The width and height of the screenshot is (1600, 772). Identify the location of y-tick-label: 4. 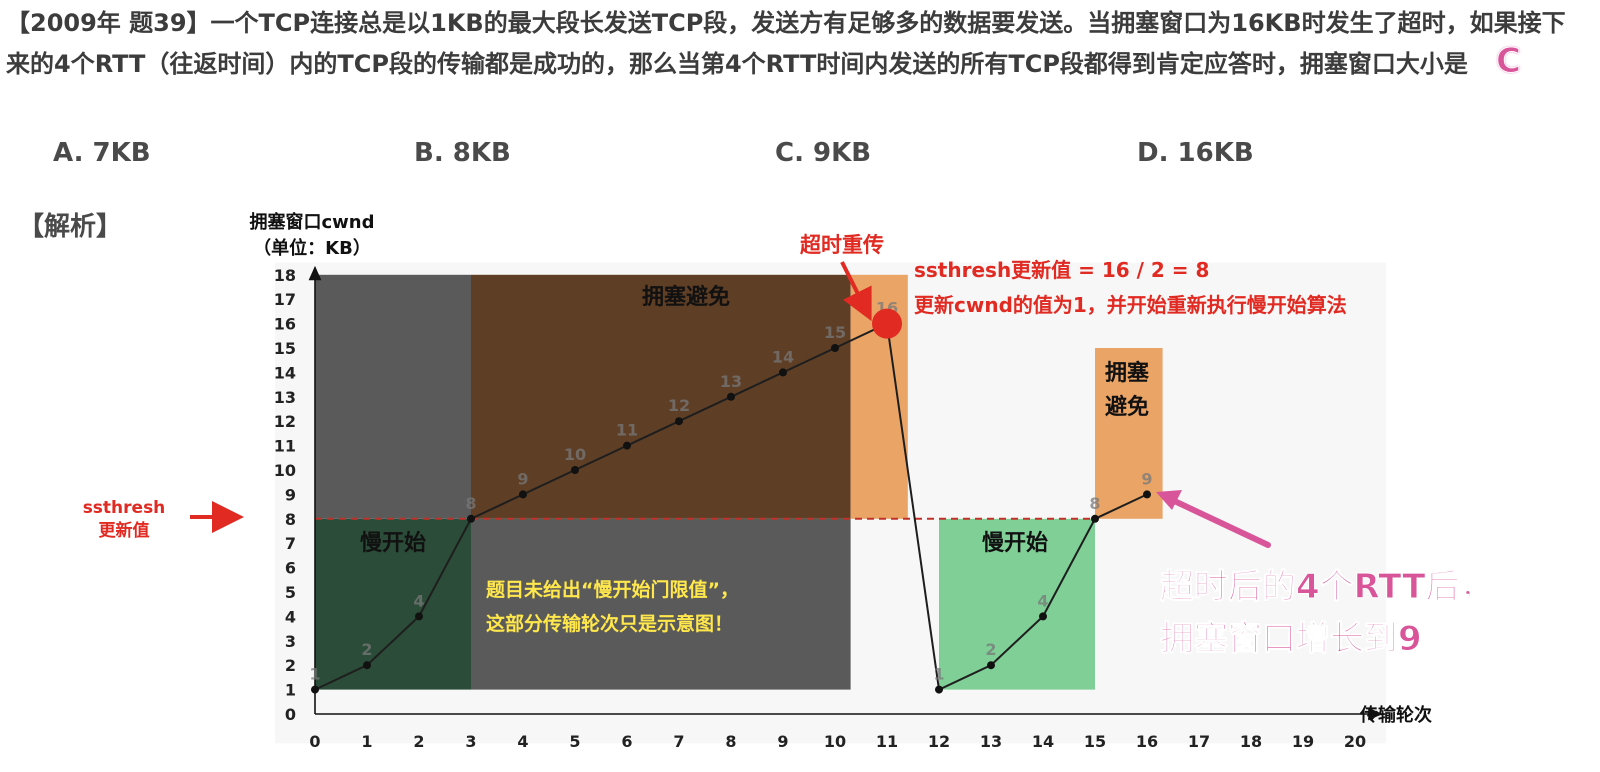
(290, 616).